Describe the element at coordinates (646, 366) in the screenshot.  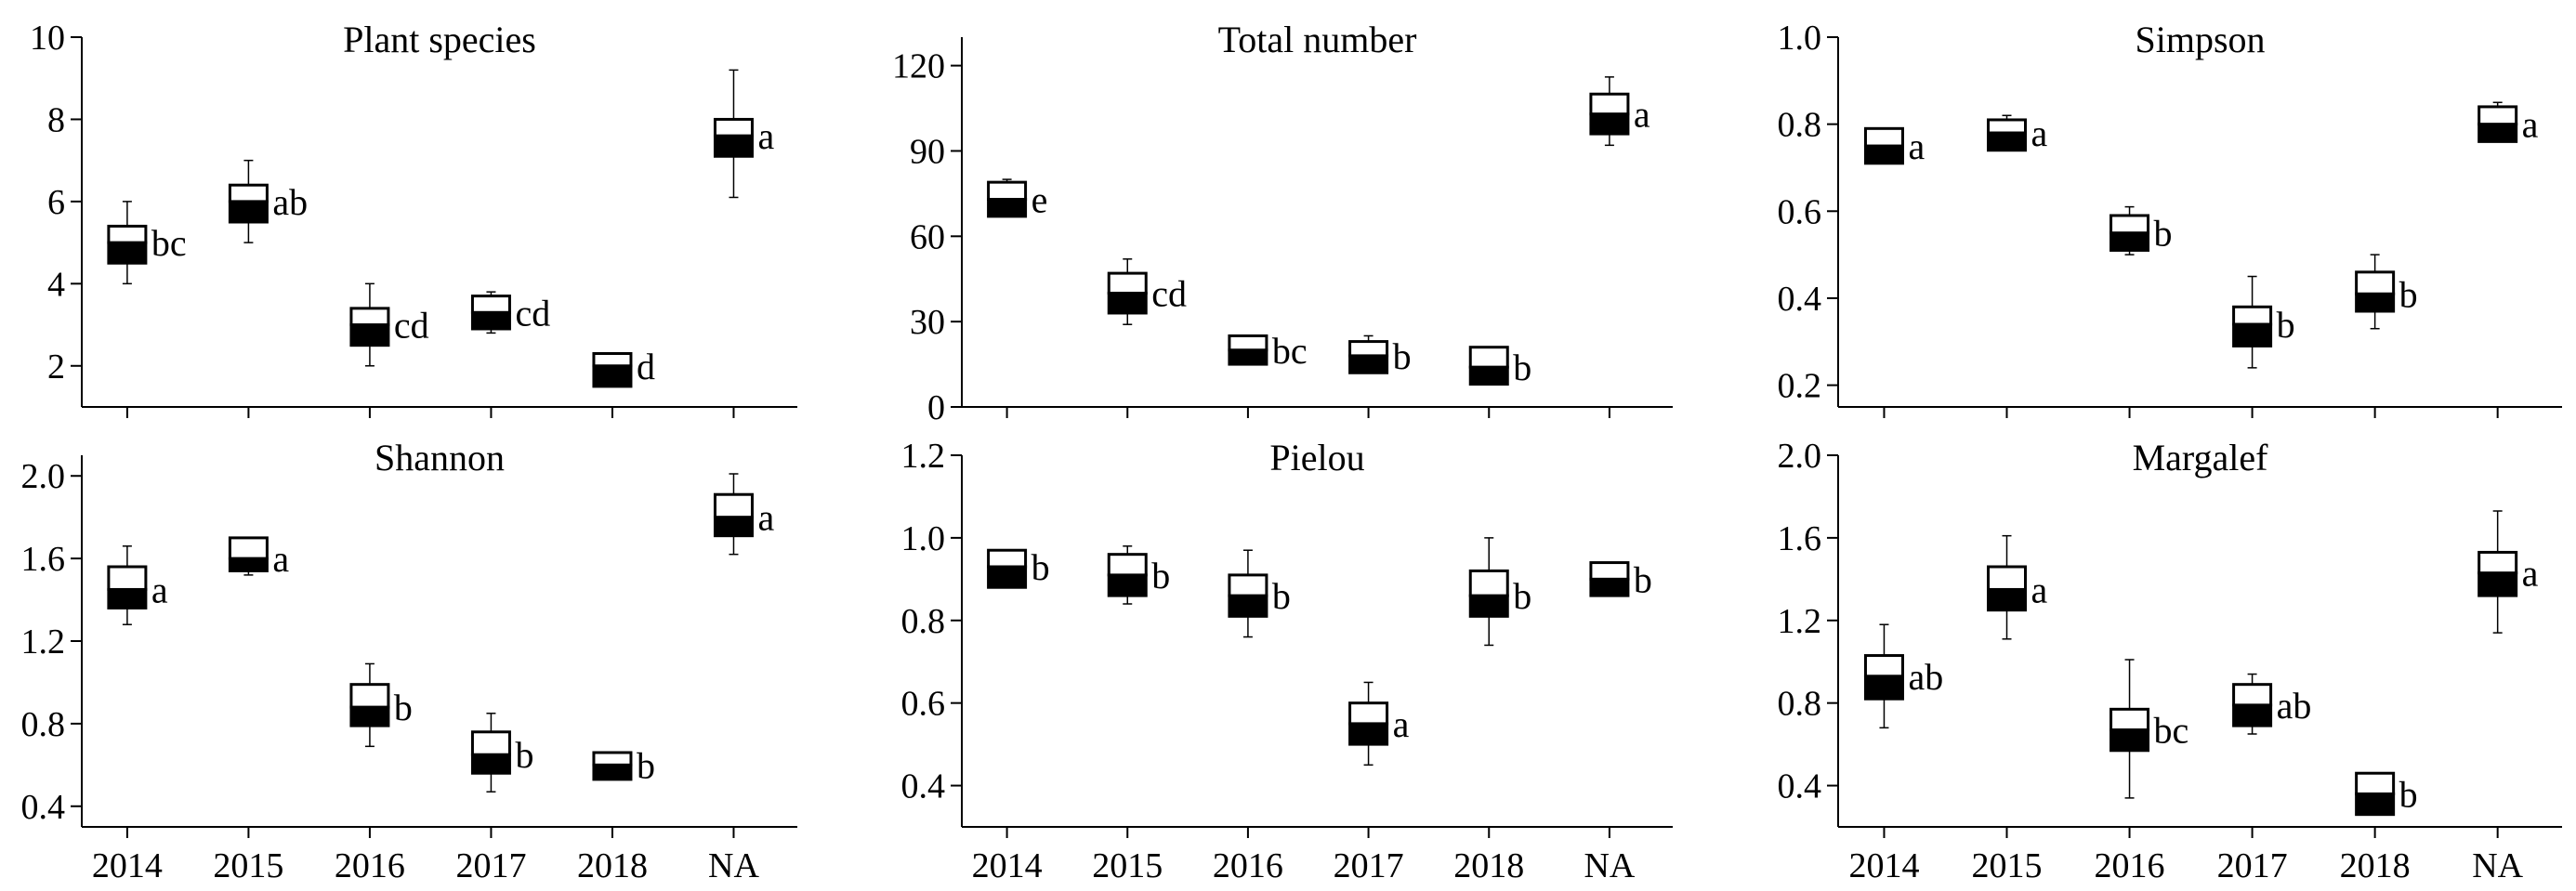
I see `significance-letter: d` at that location.